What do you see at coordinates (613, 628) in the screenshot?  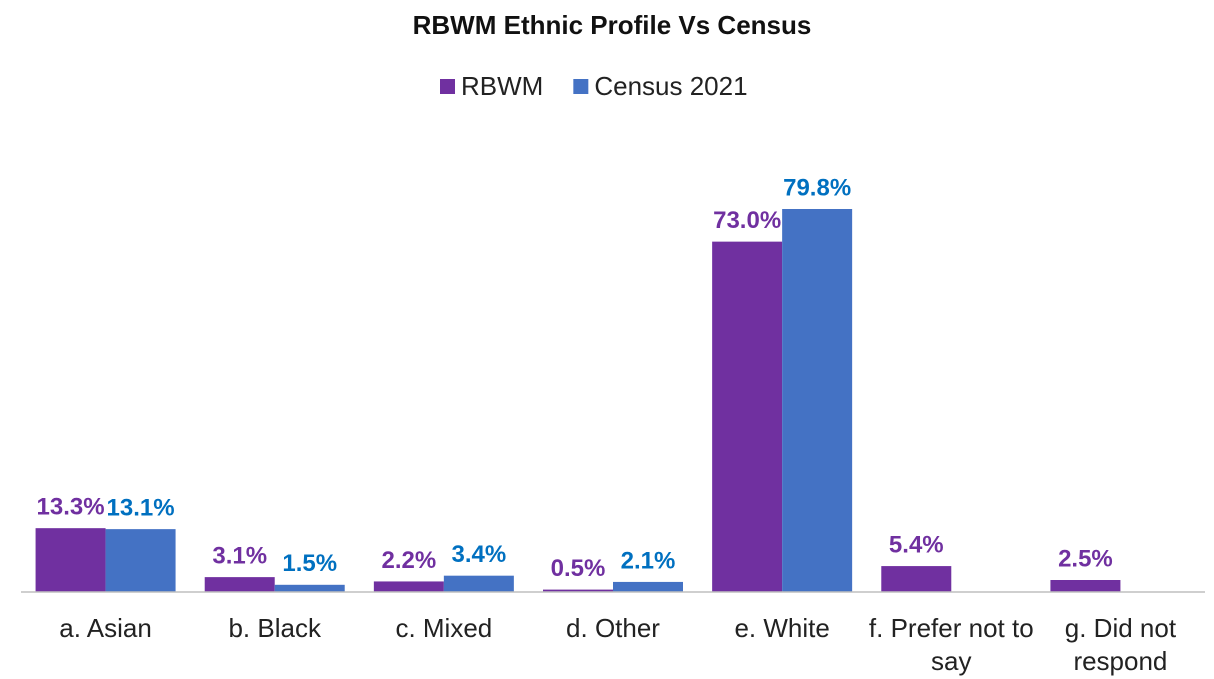 I see `x-tick-label: d. Other` at bounding box center [613, 628].